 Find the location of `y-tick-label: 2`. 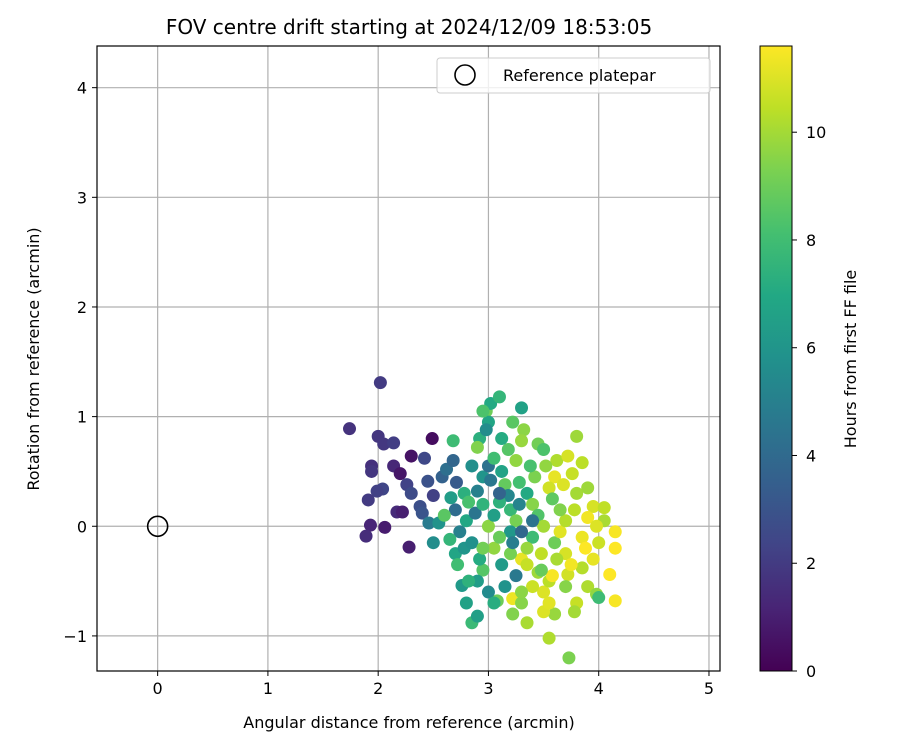

y-tick-label: 2 is located at coordinates (82, 307).